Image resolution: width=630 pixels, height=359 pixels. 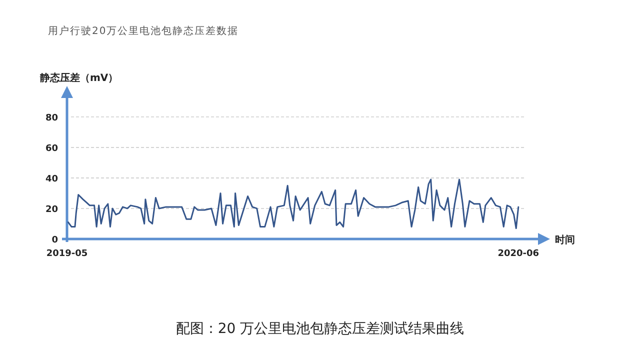 I want to click on y-tick-label: 80, so click(x=51, y=118).